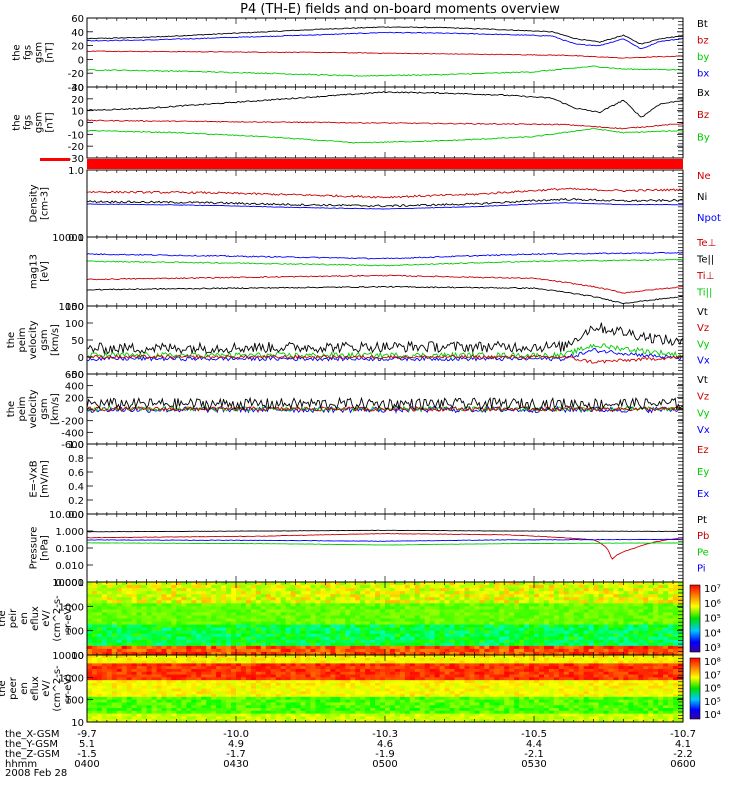 The image size is (750, 800). I want to click on ytick-label: 1.000, so click(69, 532).